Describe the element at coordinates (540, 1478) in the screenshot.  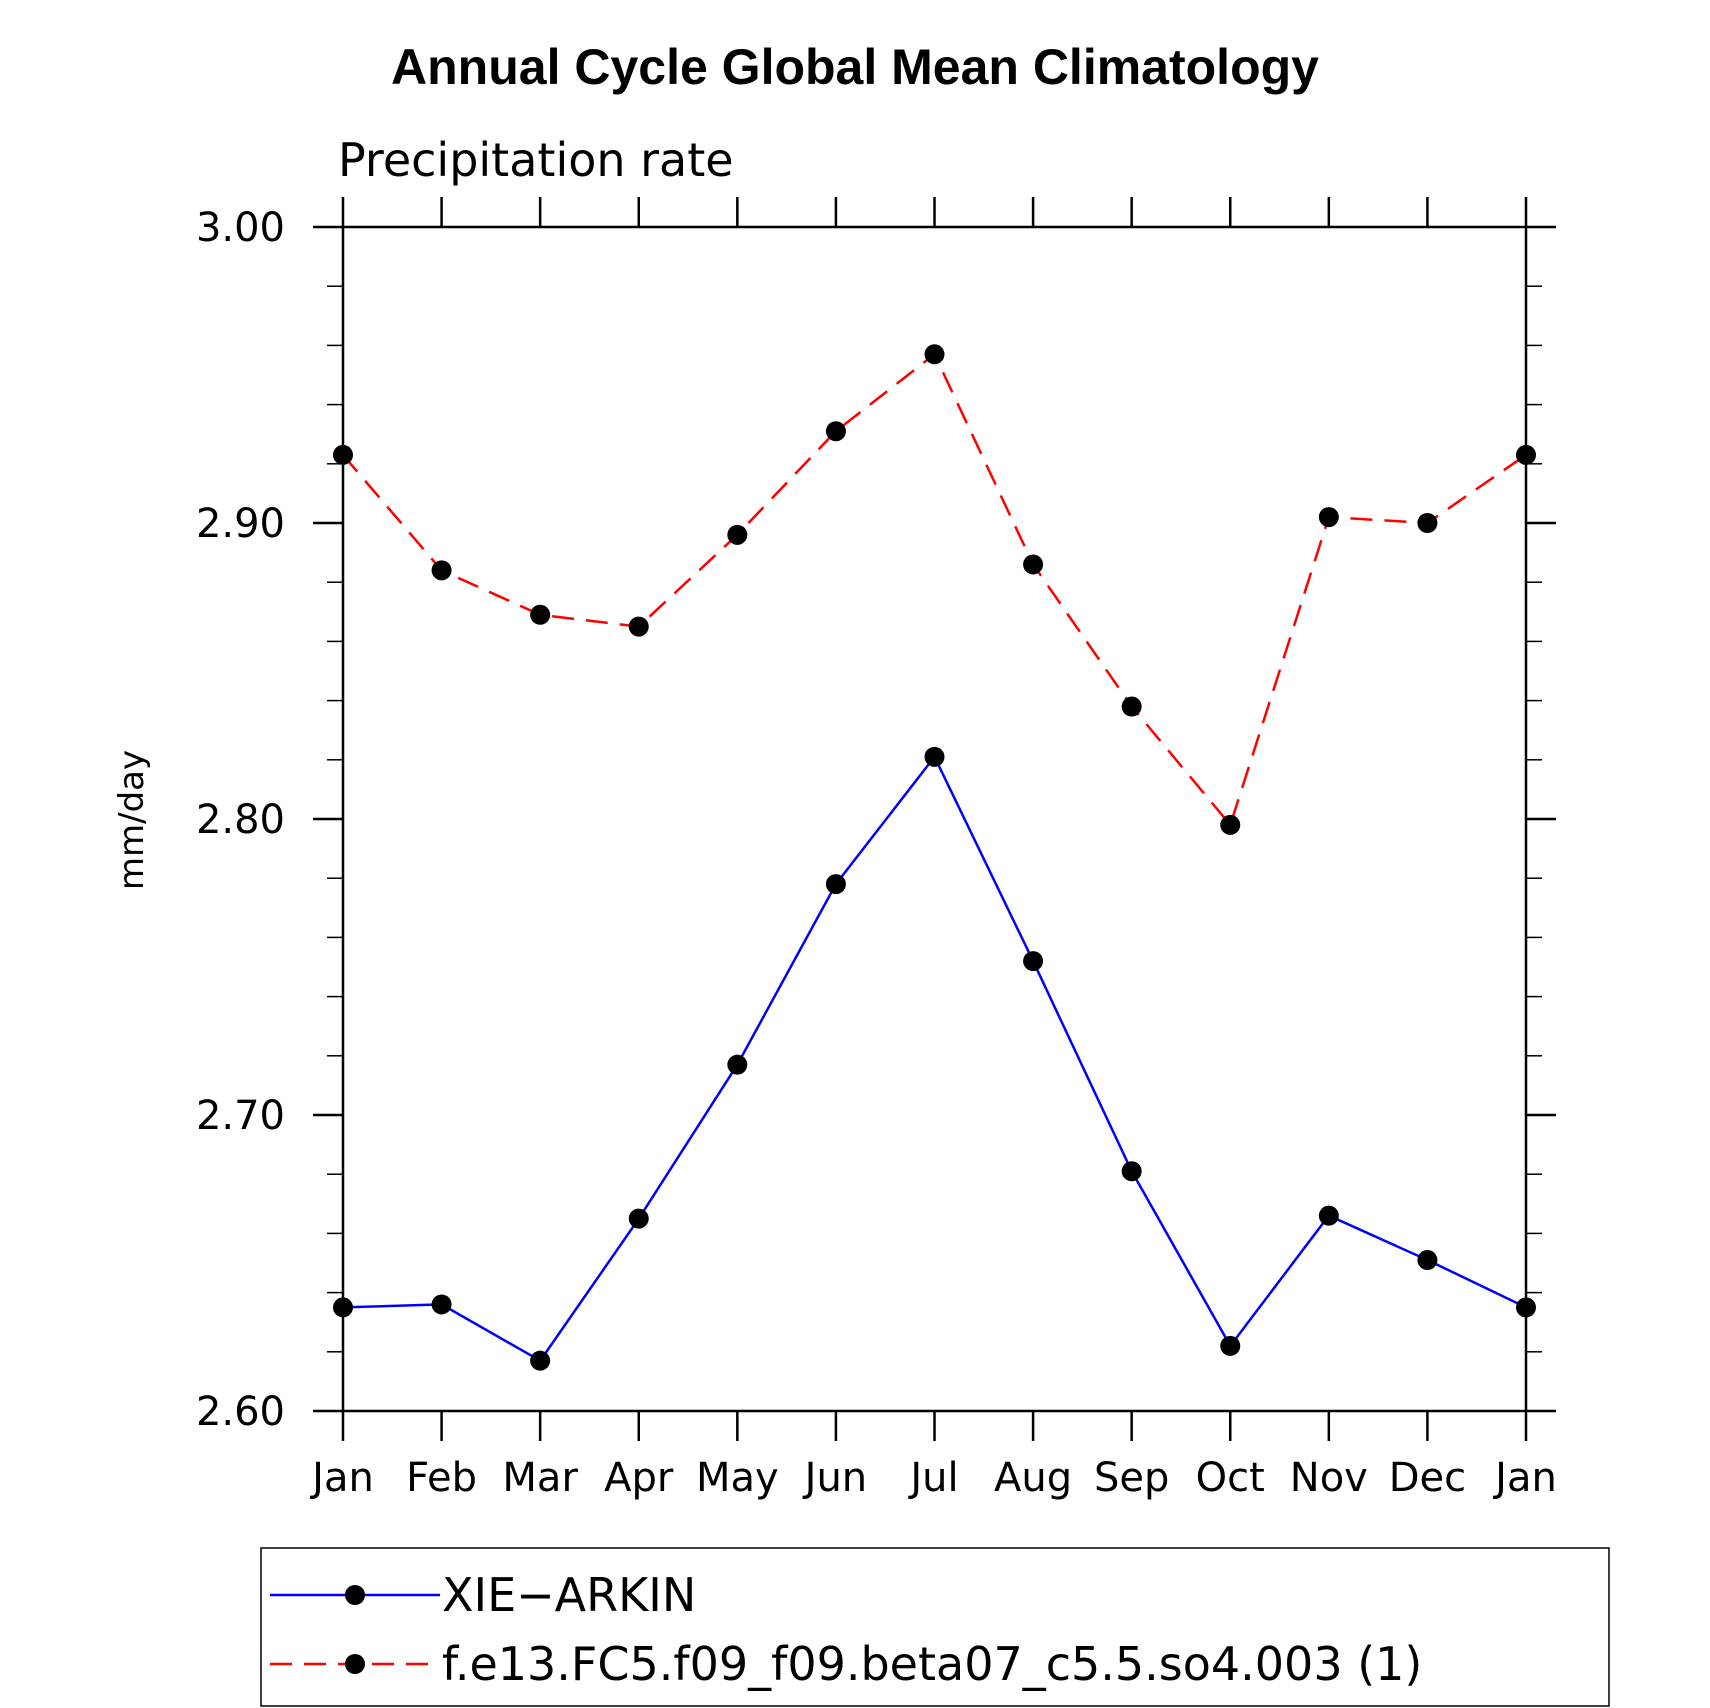
I see `x-tick-label: Mar` at that location.